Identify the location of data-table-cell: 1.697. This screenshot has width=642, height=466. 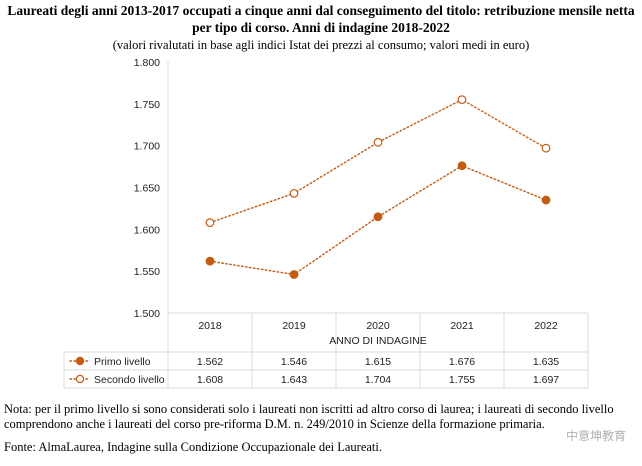
(546, 380).